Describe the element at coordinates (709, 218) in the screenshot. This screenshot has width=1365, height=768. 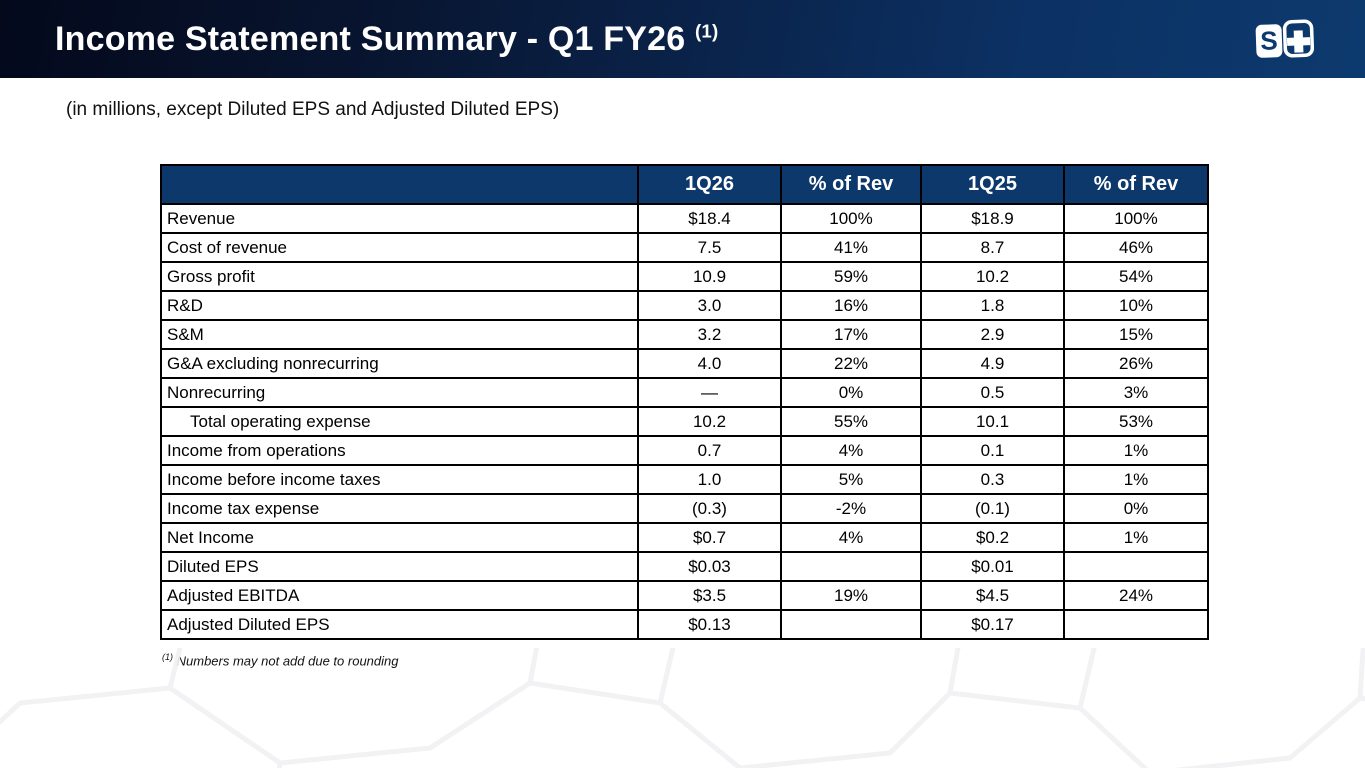
I see `row-value: $18.4` at that location.